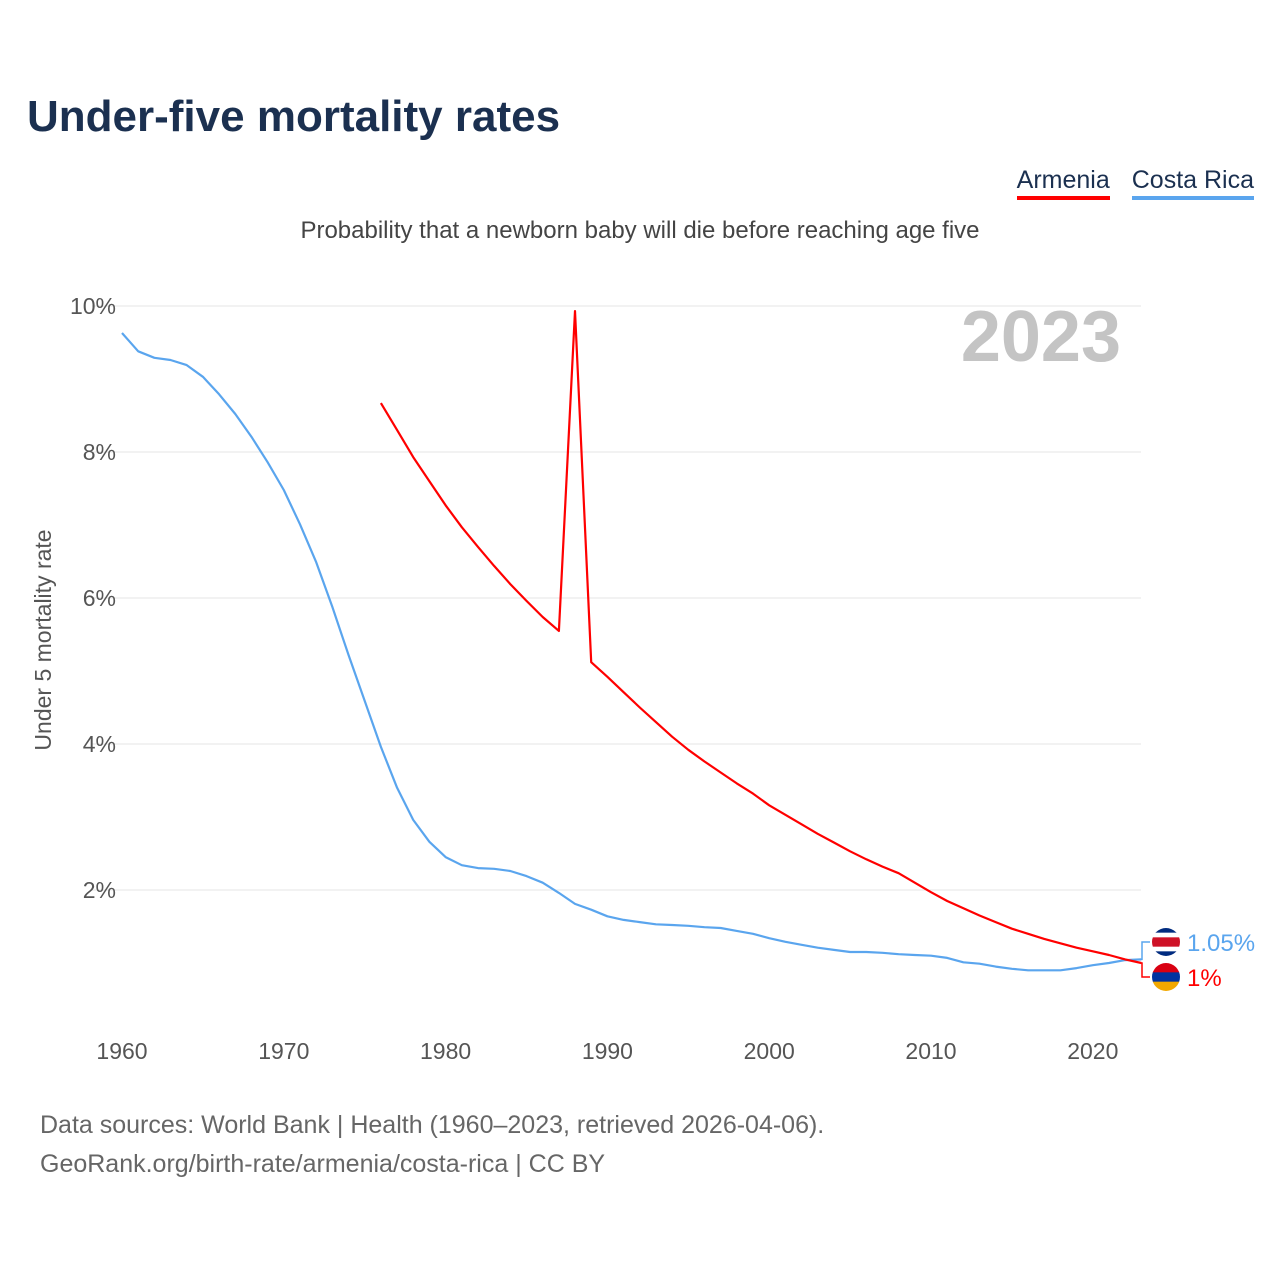 This screenshot has width=1280, height=1280. What do you see at coordinates (99, 452) in the screenshot?
I see `y-tick-label: 8%` at bounding box center [99, 452].